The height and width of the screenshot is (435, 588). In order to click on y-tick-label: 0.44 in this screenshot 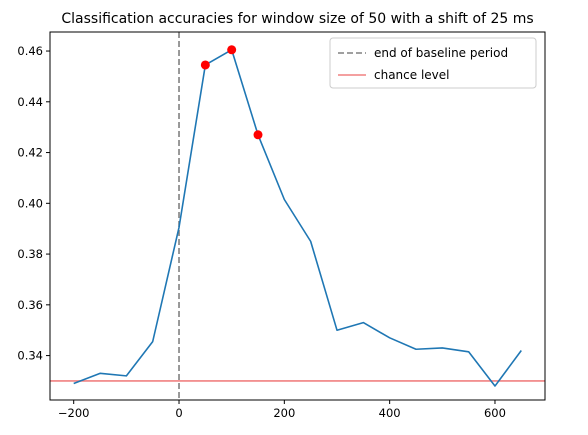, I will do `click(30, 102)`.